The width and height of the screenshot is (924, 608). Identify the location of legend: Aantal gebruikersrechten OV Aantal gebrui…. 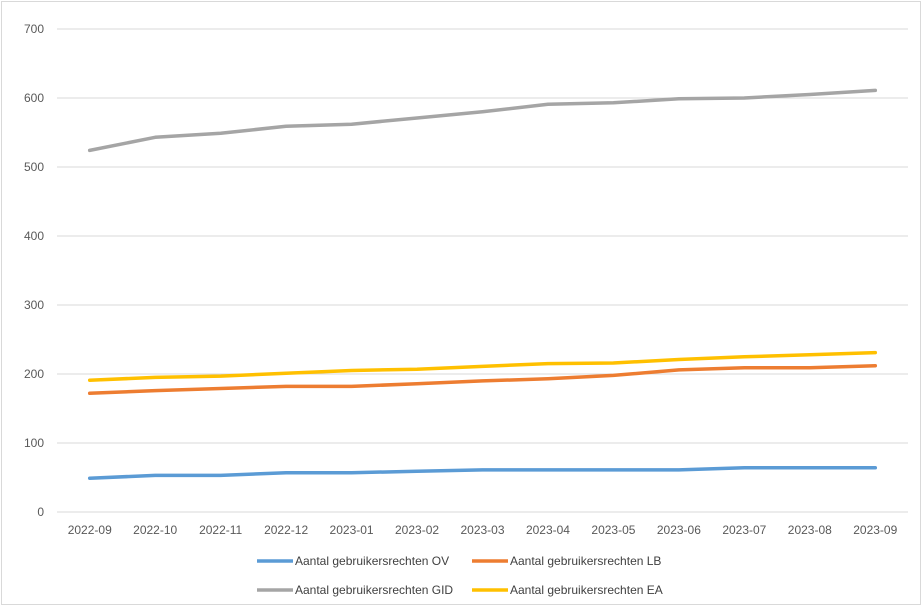
(460, 575).